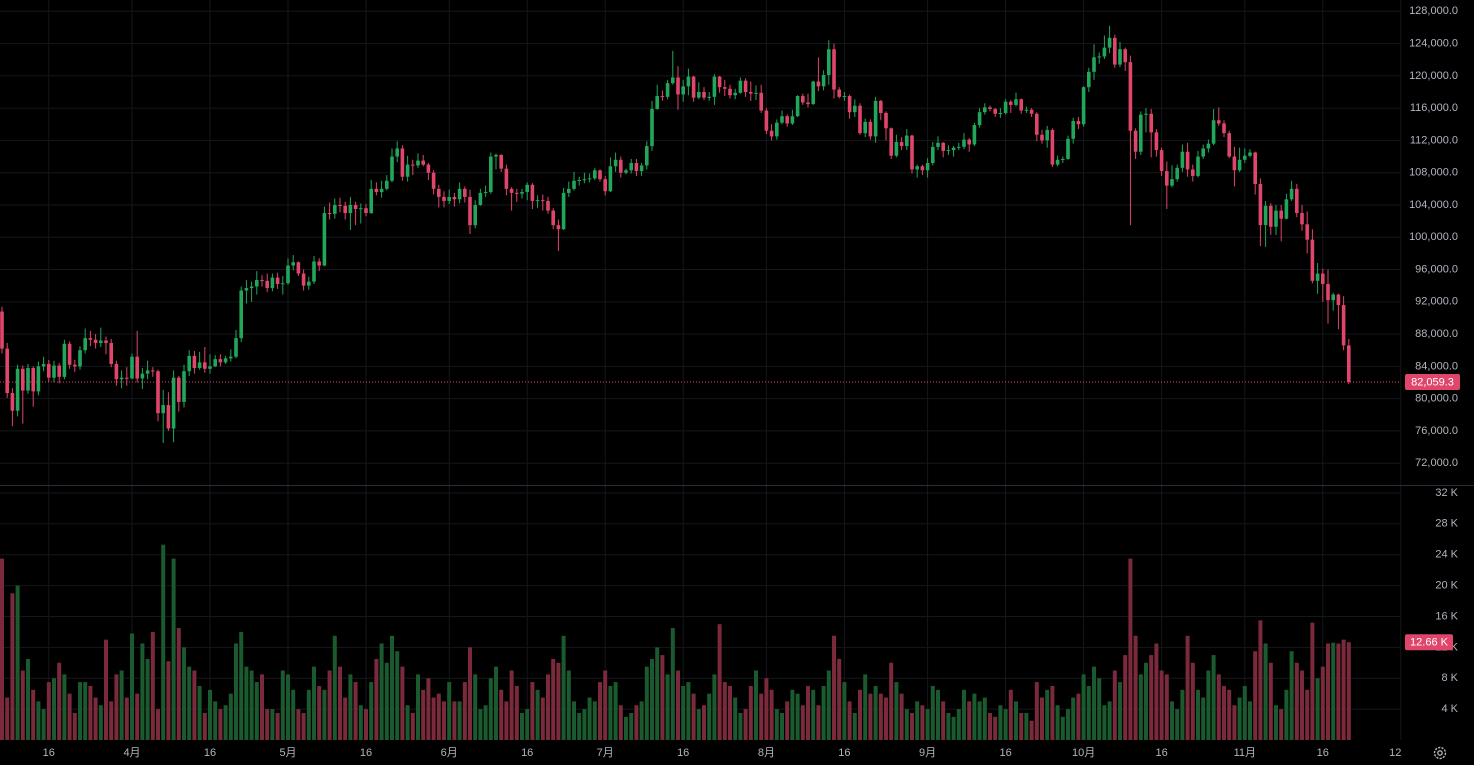 The width and height of the screenshot is (1474, 765). I want to click on y-tick-label: 128,000.0, so click(1433, 11).